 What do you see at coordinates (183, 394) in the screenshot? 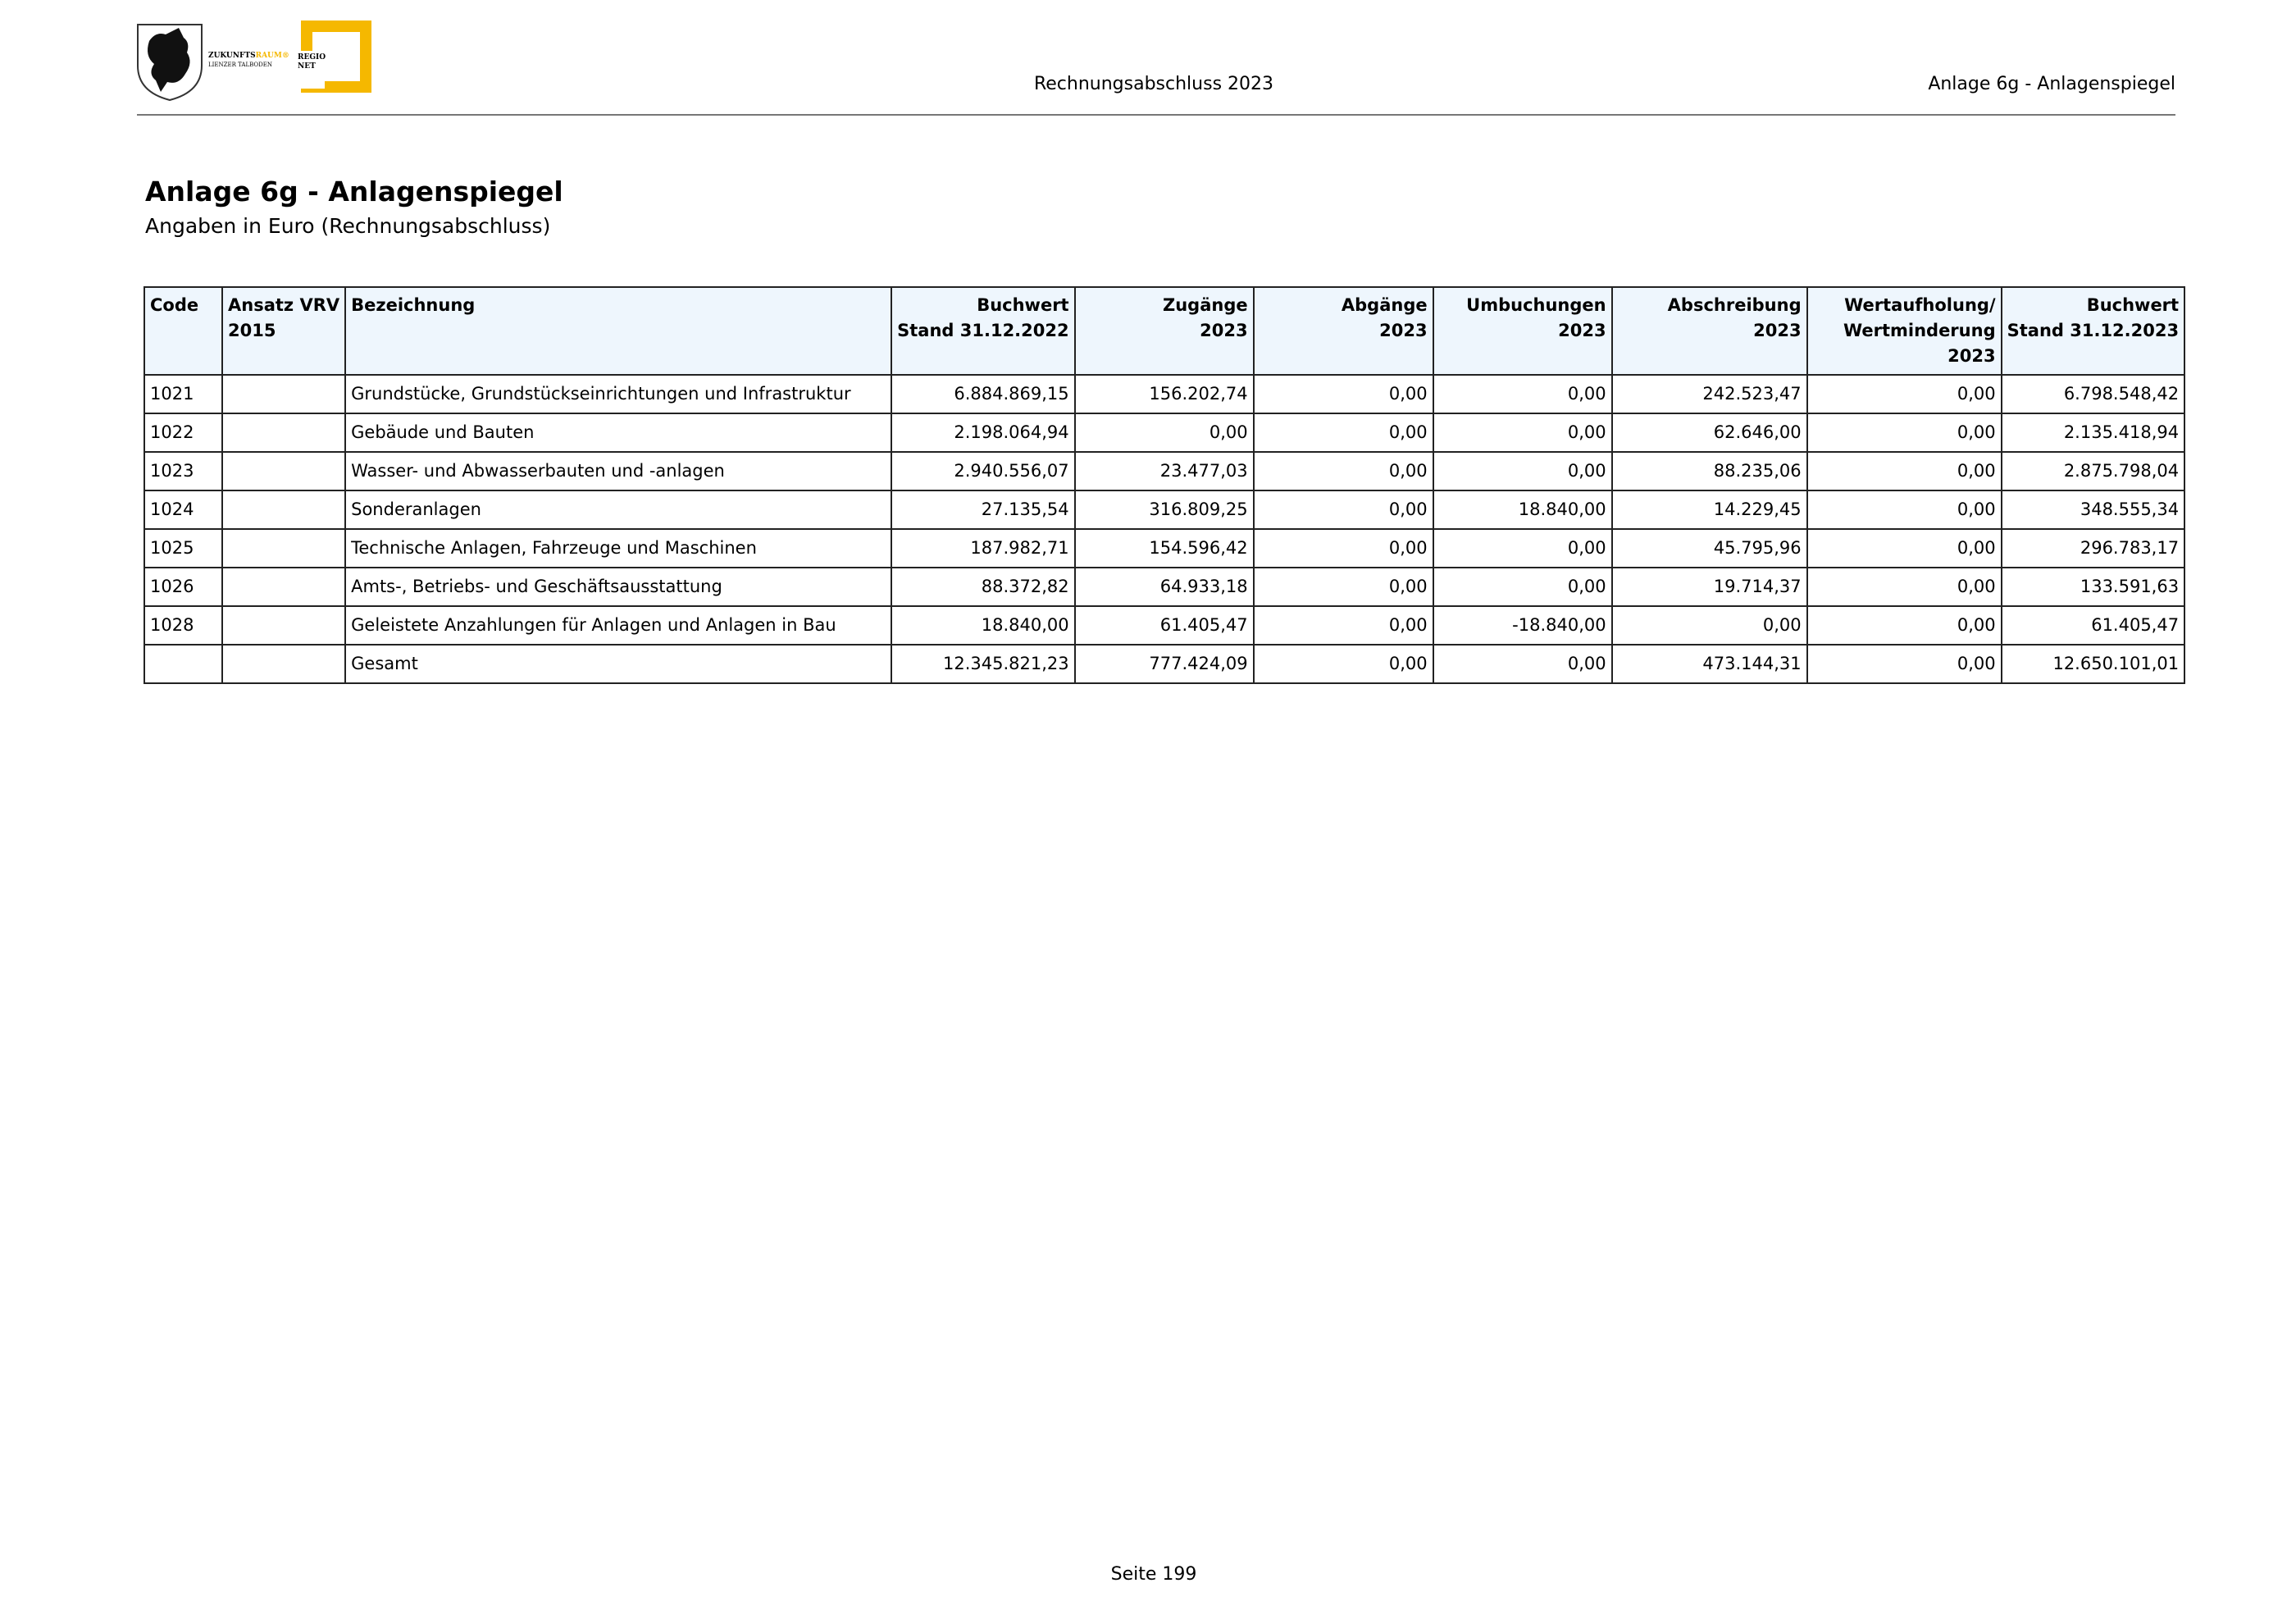
I see `code-cell: 1021` at bounding box center [183, 394].